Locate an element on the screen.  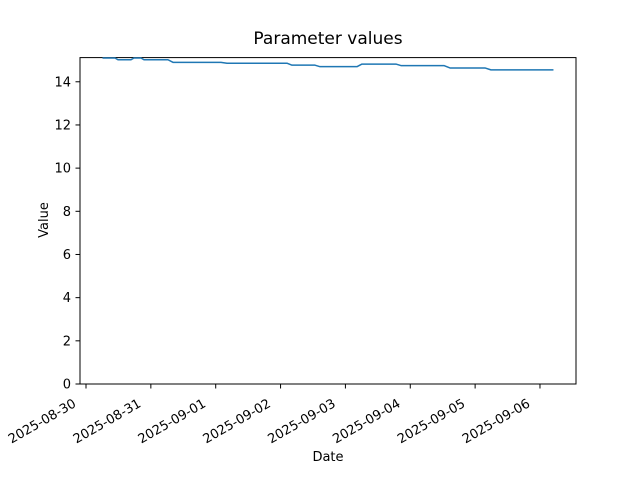
y-tick-label: 2 is located at coordinates (67, 341).